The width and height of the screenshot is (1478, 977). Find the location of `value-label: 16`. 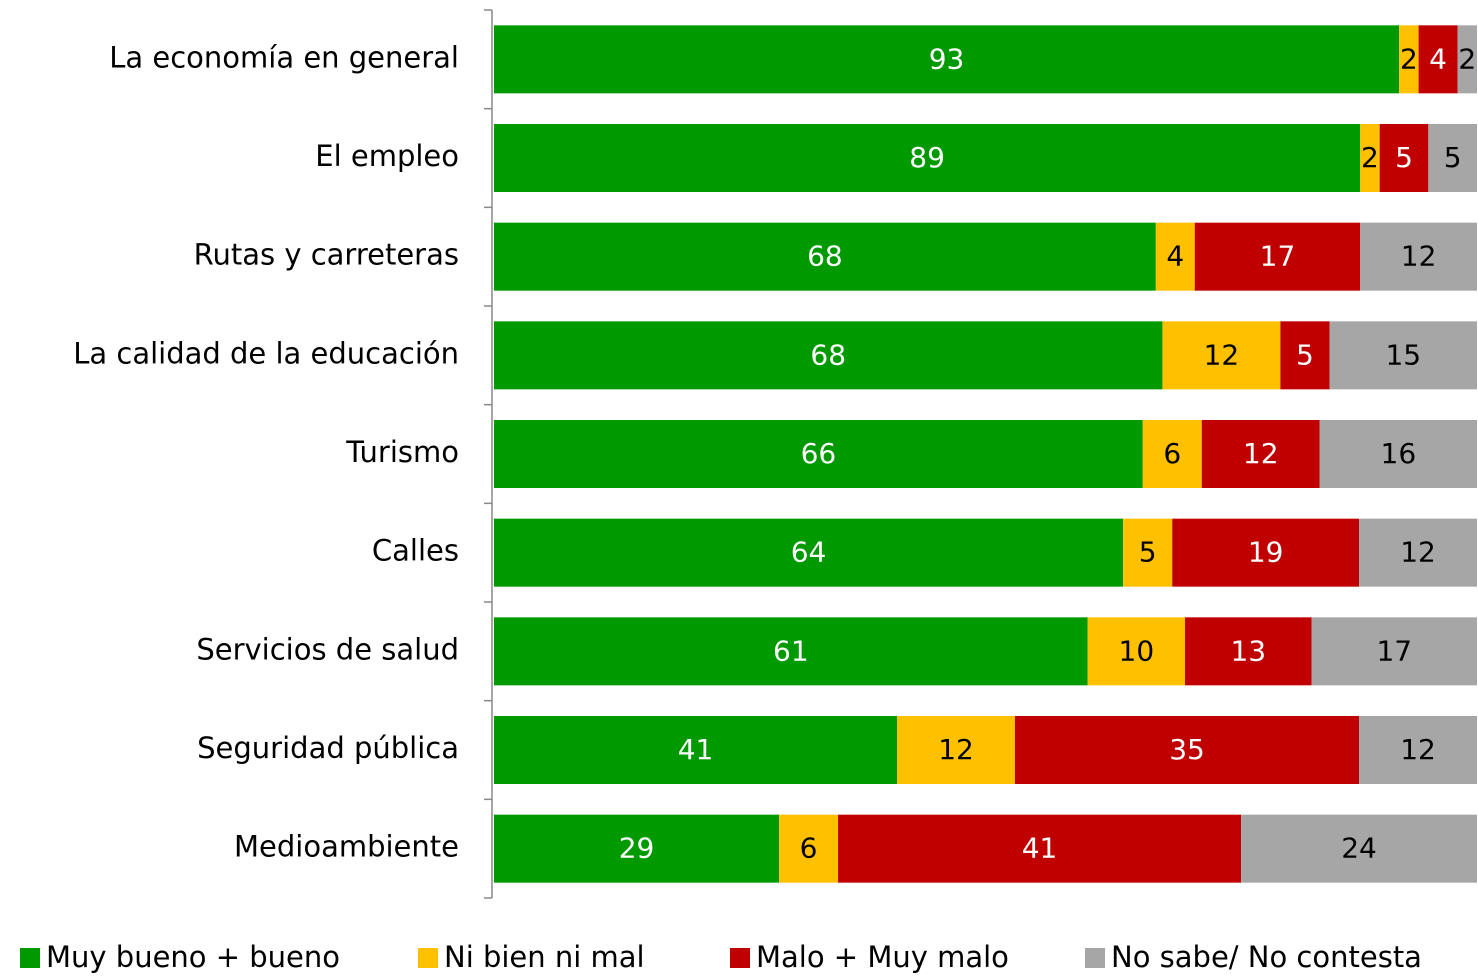

value-label: 16 is located at coordinates (1399, 453).